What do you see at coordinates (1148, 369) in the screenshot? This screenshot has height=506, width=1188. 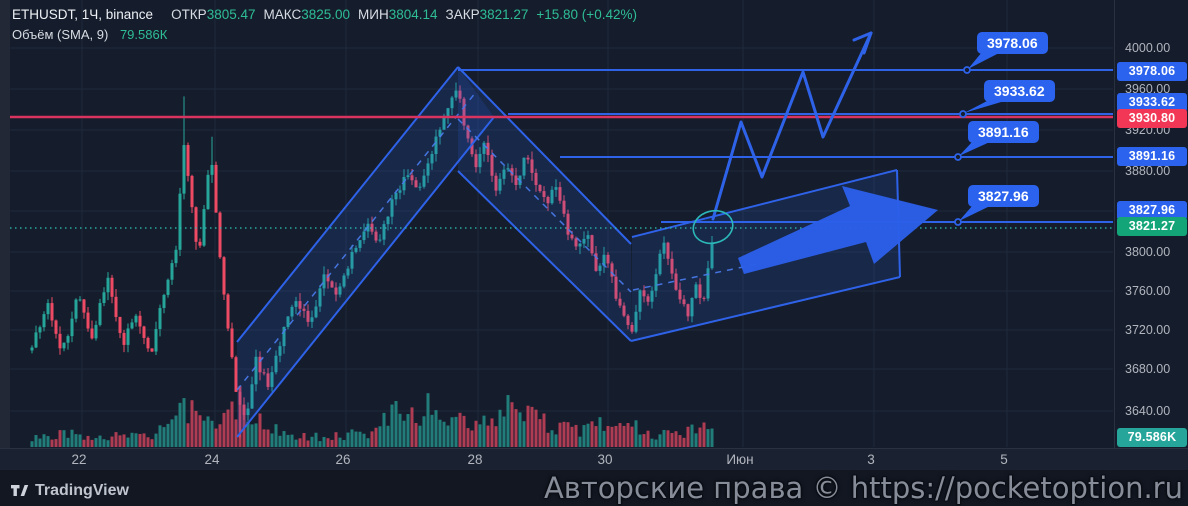 I see `price-tick-label: 3680.00` at bounding box center [1148, 369].